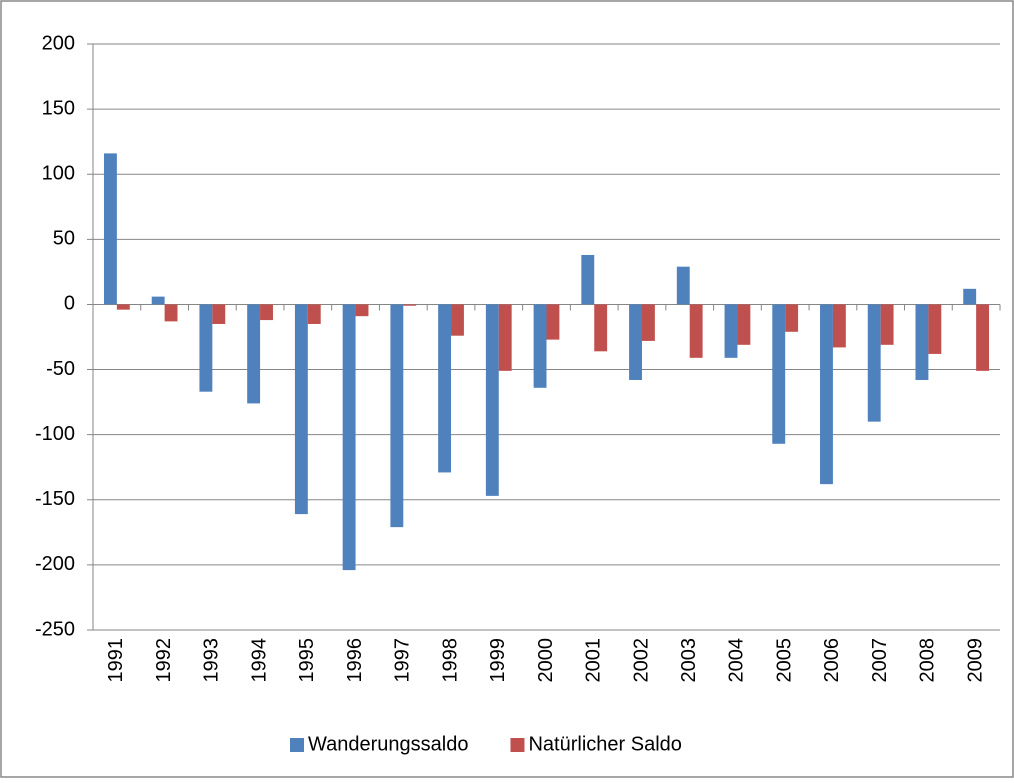 The height and width of the screenshot is (783, 1014). Describe the element at coordinates (64, 239) in the screenshot. I see `y-tick-label: 50` at that location.